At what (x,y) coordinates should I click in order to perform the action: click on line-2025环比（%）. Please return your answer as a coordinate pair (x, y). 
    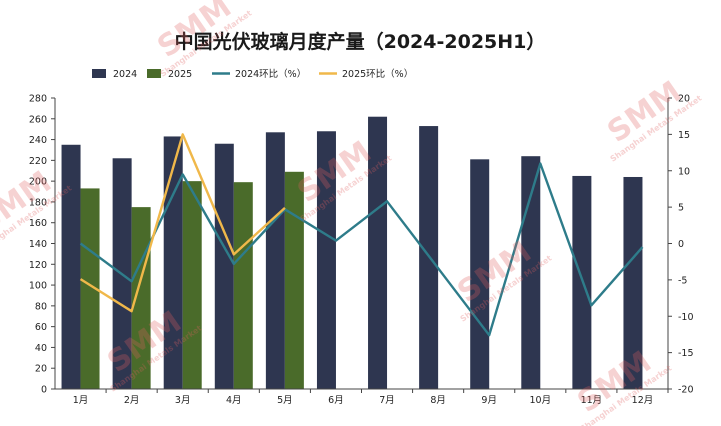
    Looking at the image, I should click on (182, 223).